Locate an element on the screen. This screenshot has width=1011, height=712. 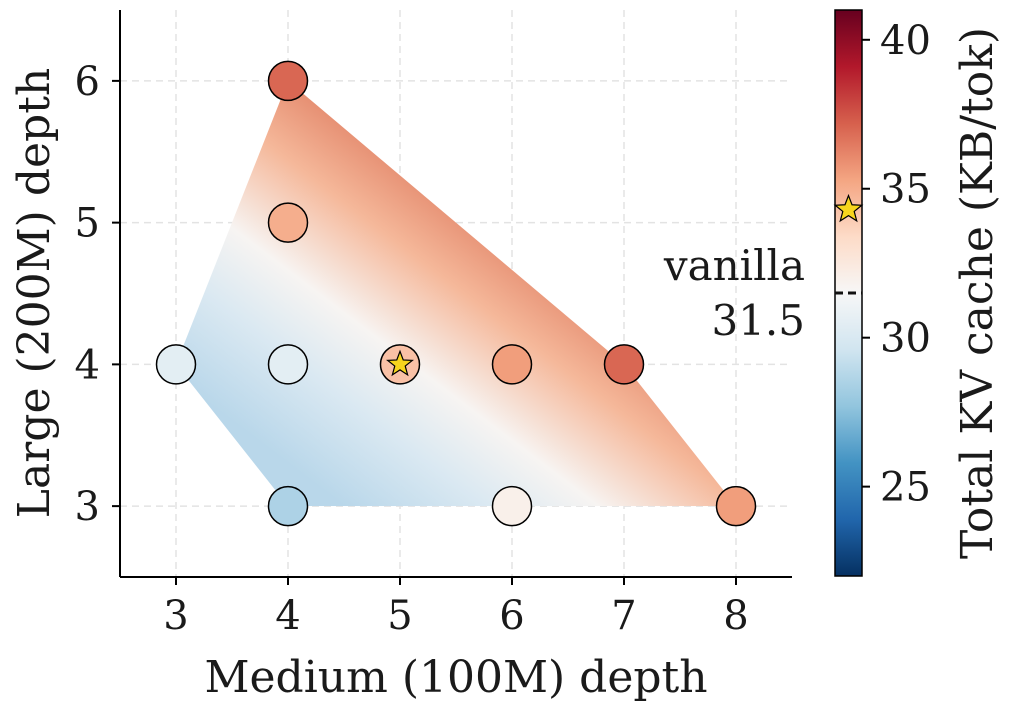
annotation-value: 31.5 is located at coordinates (758, 320).